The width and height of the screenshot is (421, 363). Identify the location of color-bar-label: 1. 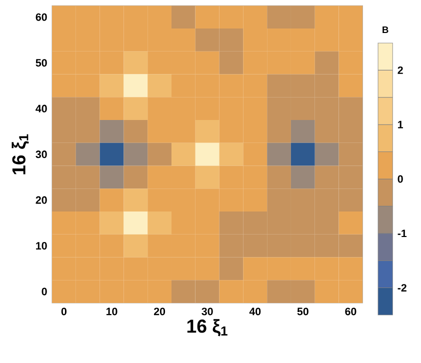
(400, 124).